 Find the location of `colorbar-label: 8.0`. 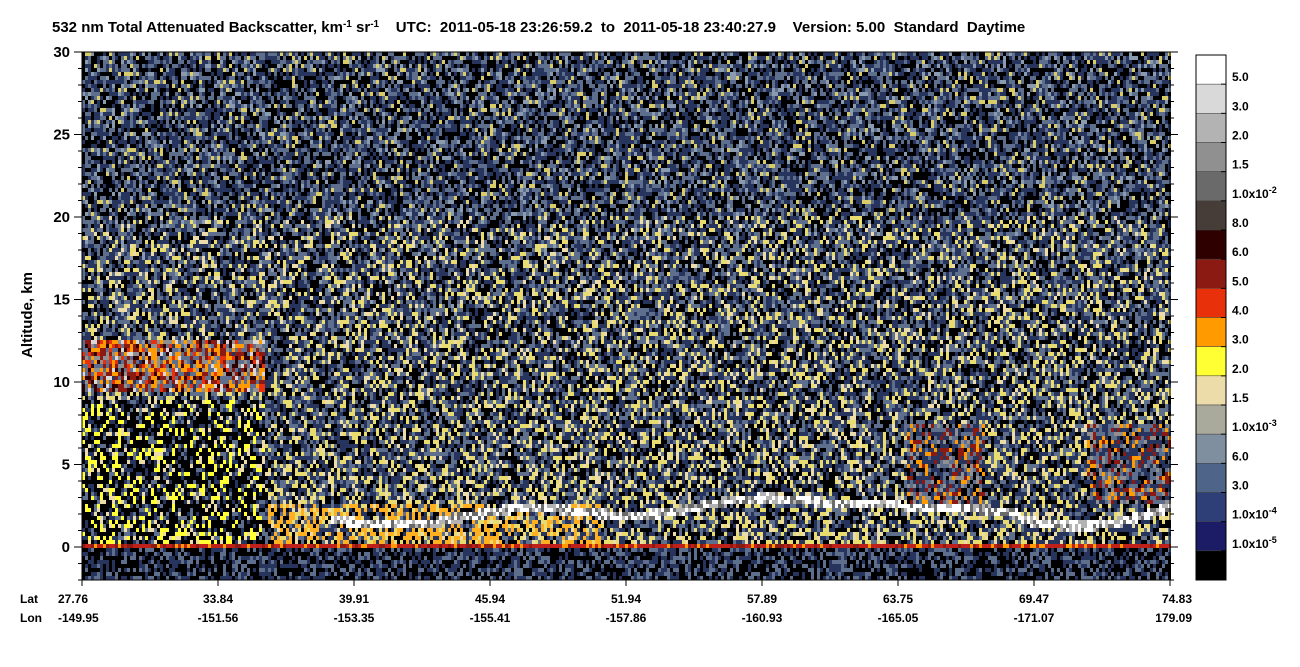

colorbar-label: 8.0 is located at coordinates (1240, 223).